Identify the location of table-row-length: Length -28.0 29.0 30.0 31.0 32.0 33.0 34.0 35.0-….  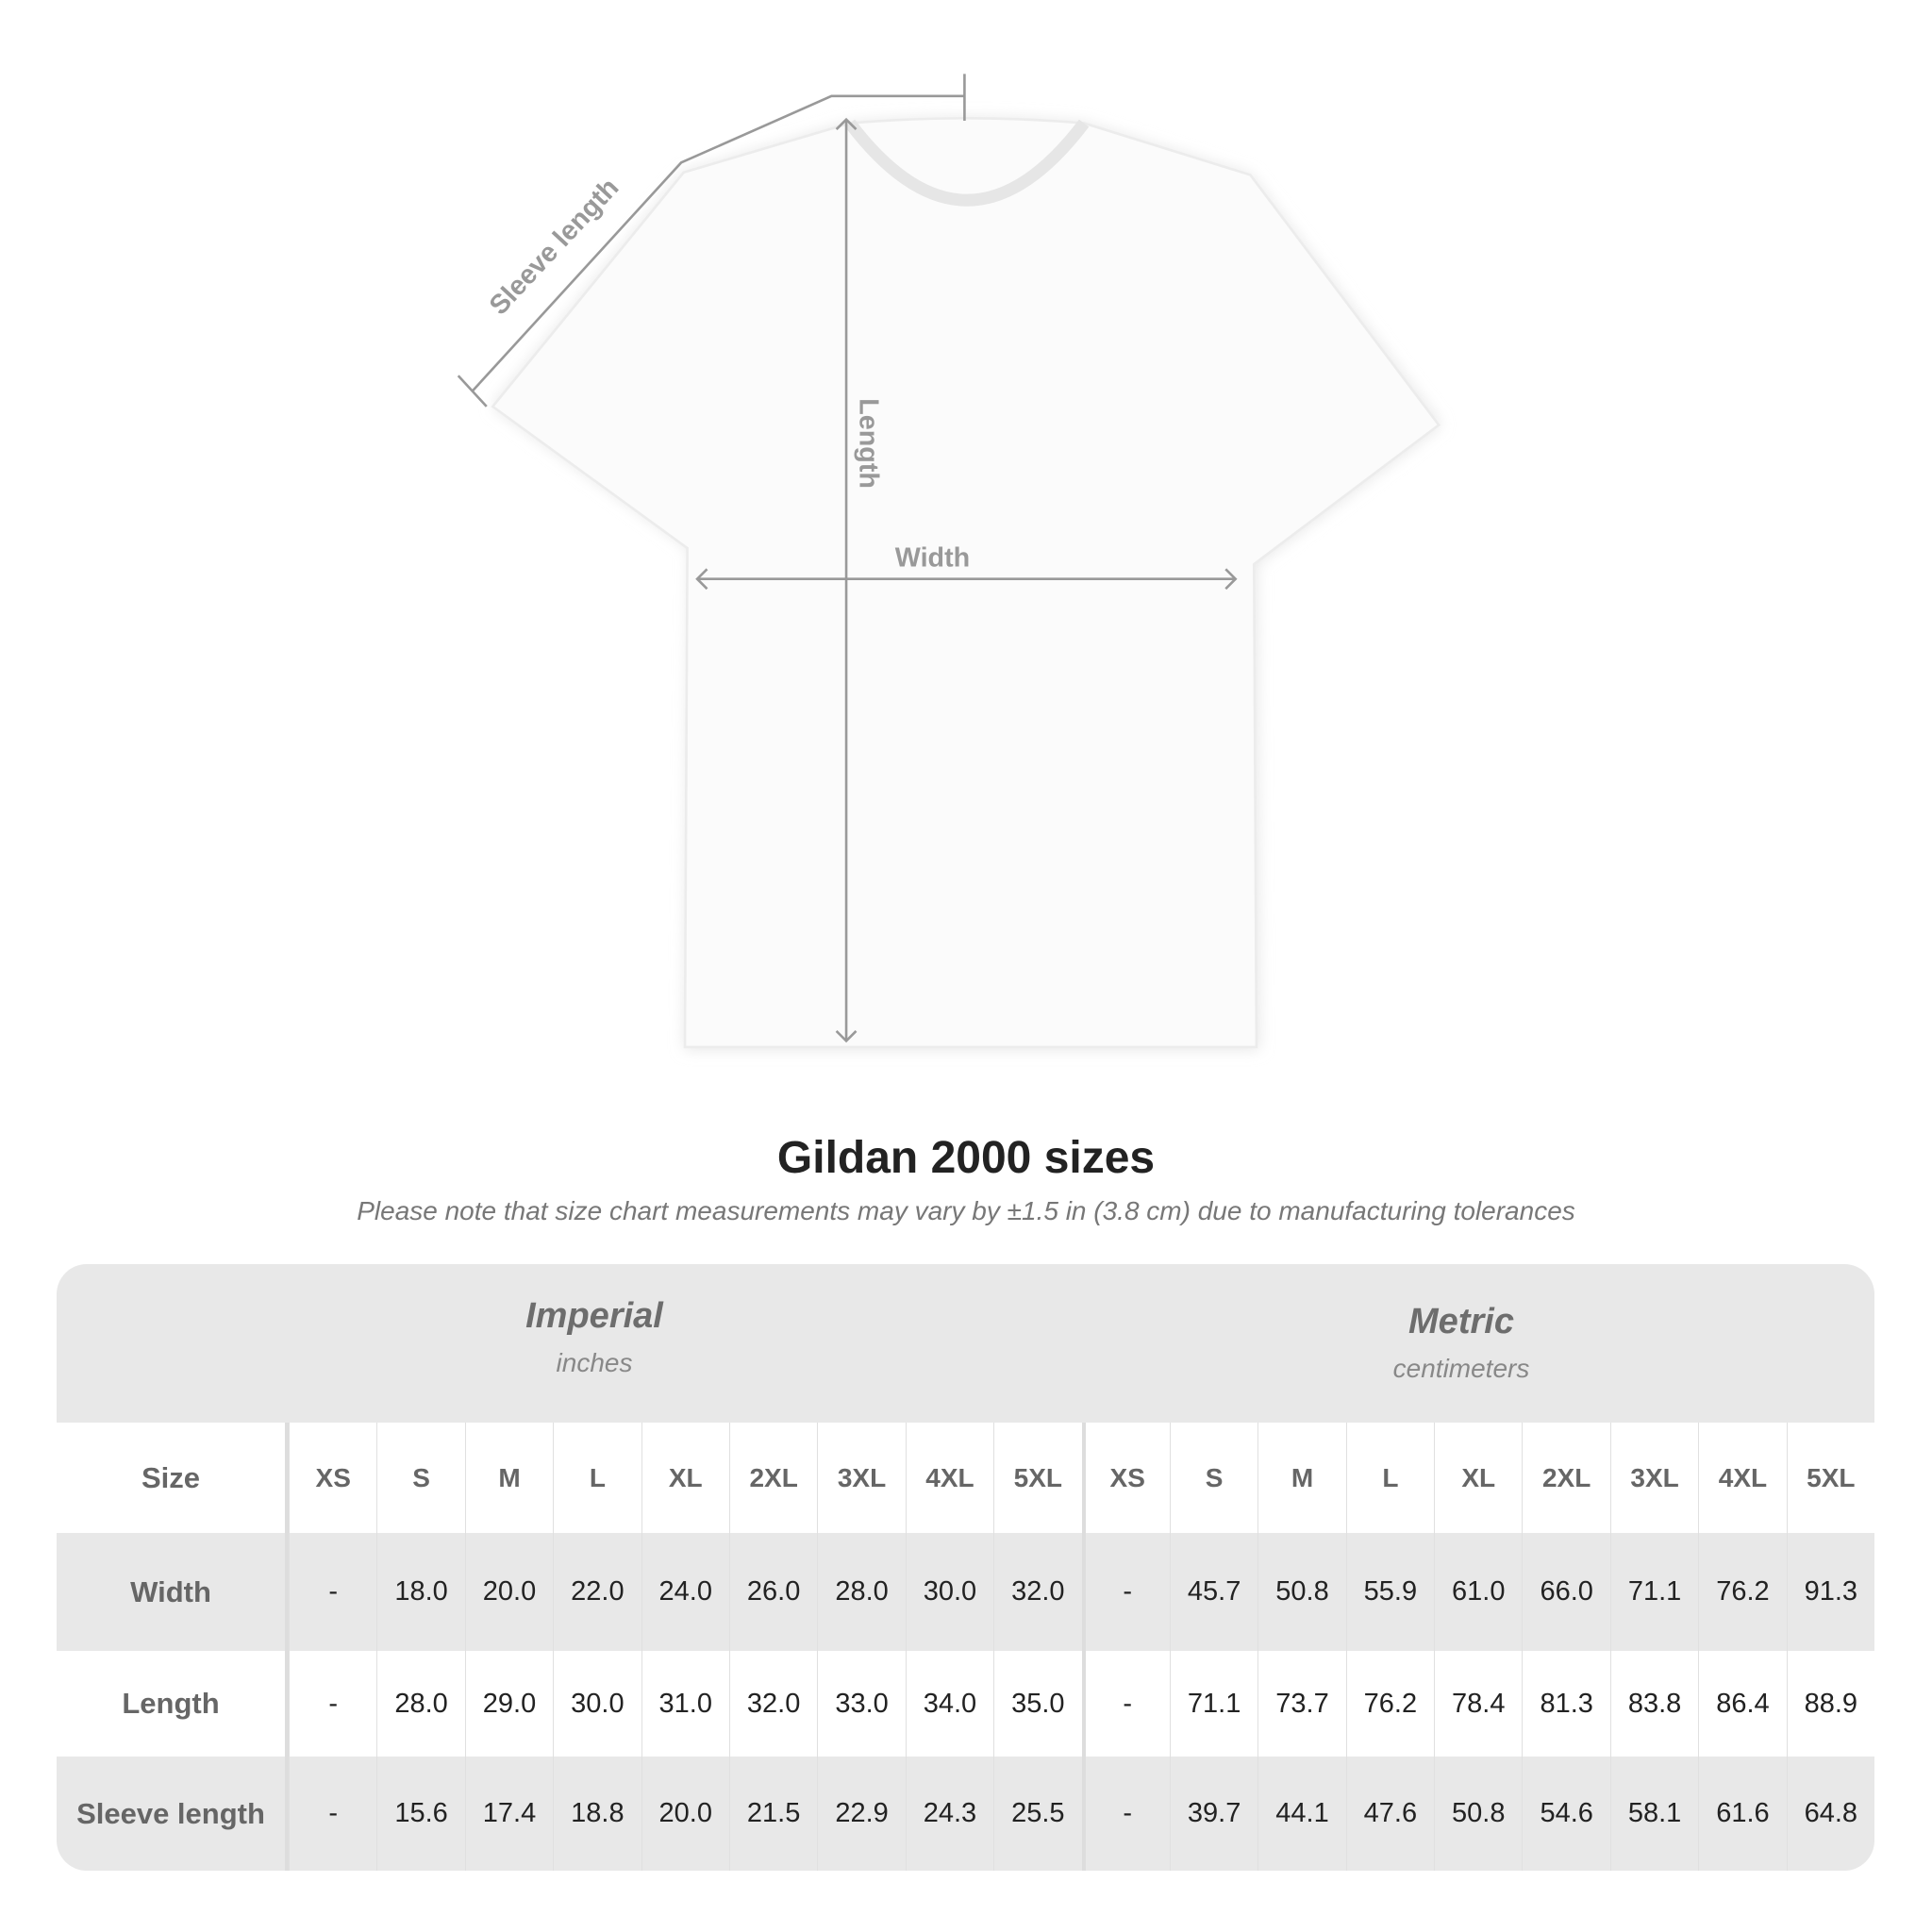
(965, 1704).